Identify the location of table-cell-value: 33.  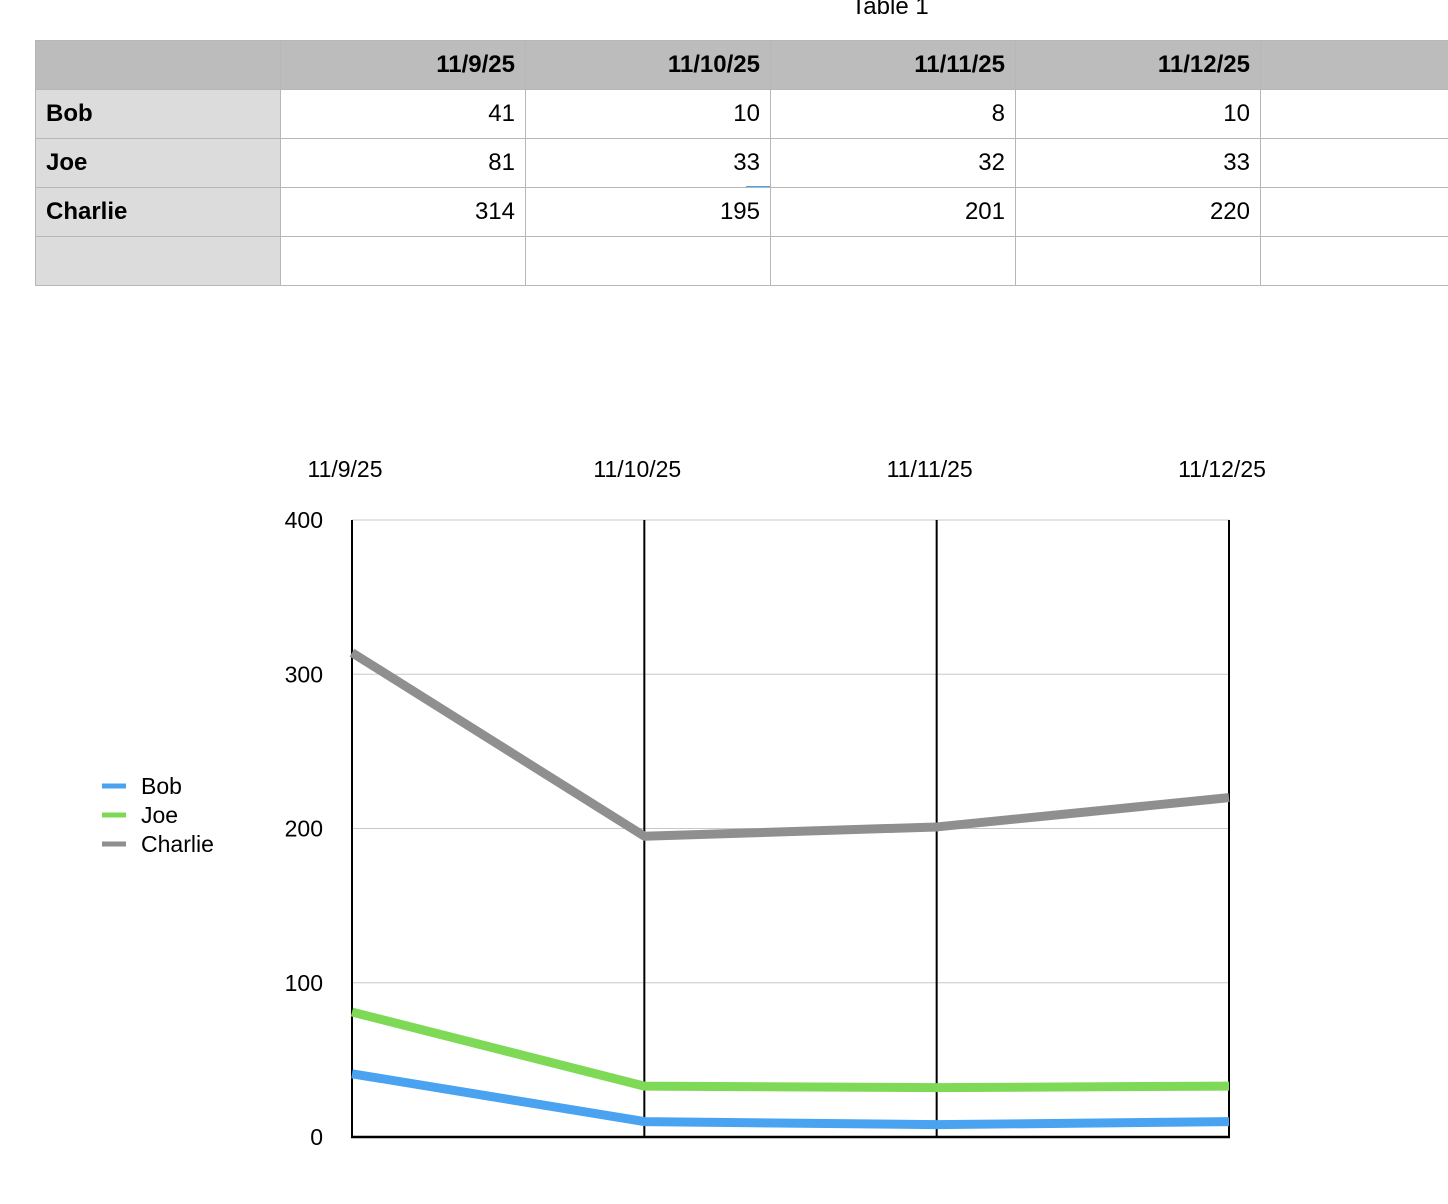
(746, 162).